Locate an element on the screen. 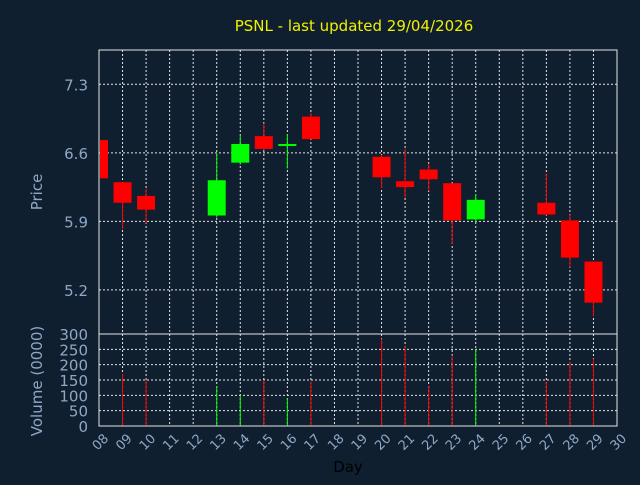  volume-tick-label: 250 is located at coordinates (73, 350).